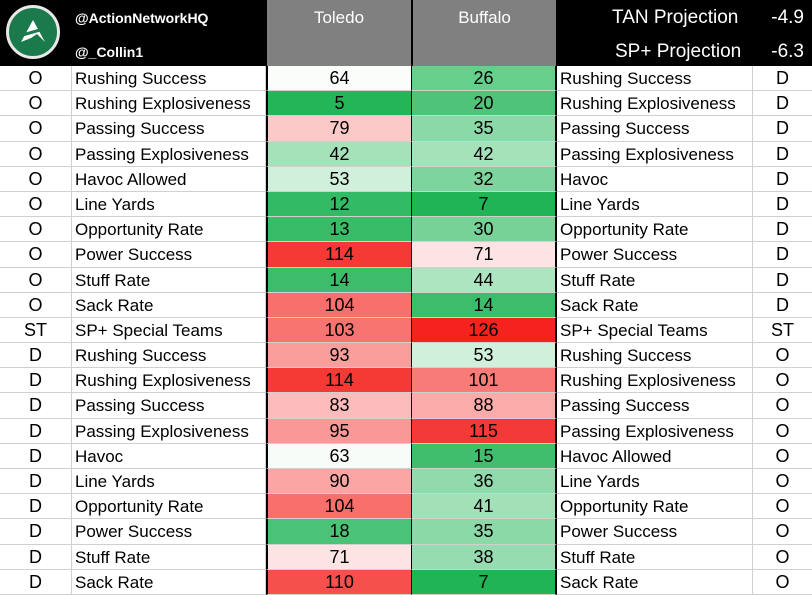 The width and height of the screenshot is (812, 595). Describe the element at coordinates (169, 456) in the screenshot. I see `stat-name-left: Havoc` at that location.